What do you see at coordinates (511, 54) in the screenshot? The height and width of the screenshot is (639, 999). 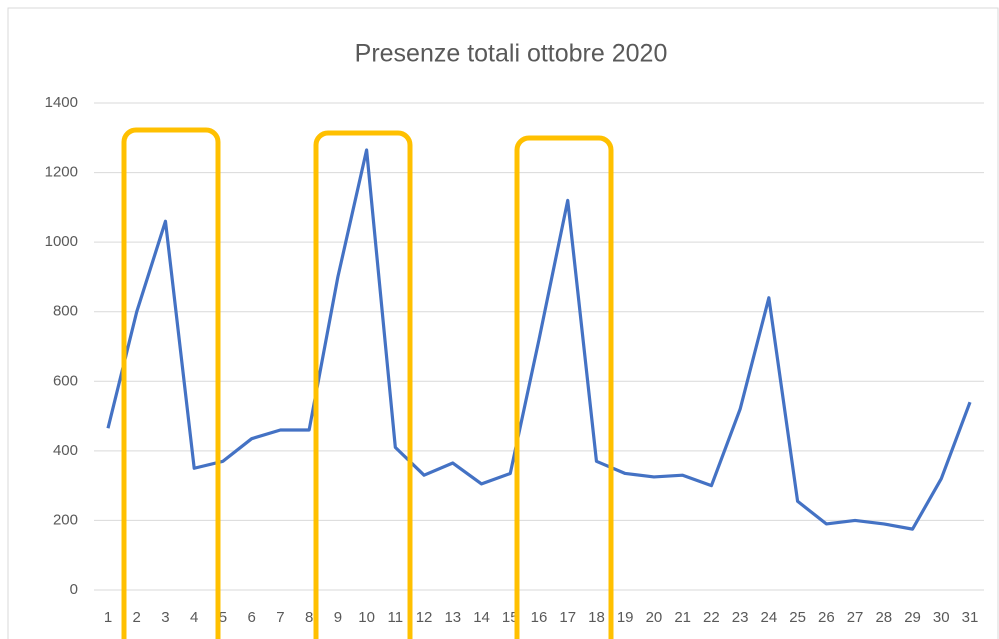 I see `chart-title: Presenze totali ottobre 2020` at bounding box center [511, 54].